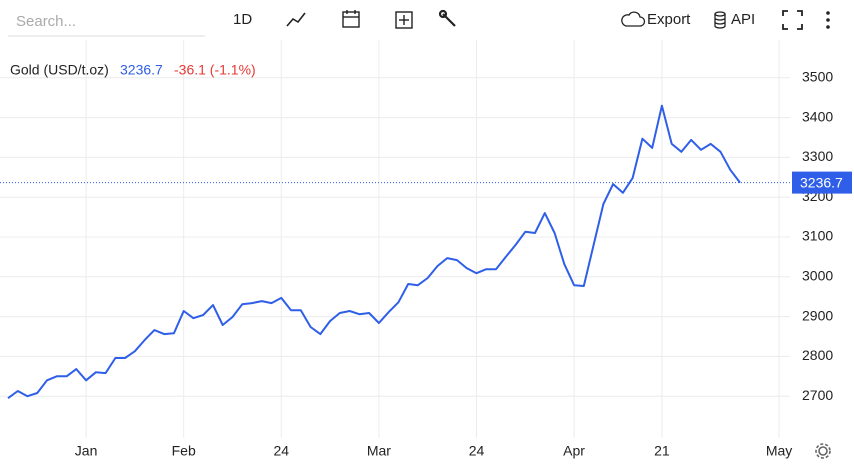  I want to click on last-price-label: 3236.7, so click(821, 182).